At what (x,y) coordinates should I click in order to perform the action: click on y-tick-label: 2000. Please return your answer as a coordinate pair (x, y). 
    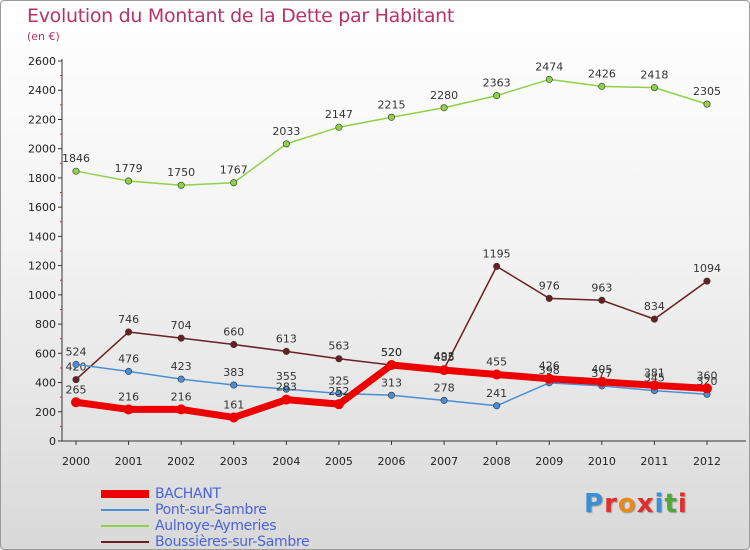
    Looking at the image, I should click on (42, 149).